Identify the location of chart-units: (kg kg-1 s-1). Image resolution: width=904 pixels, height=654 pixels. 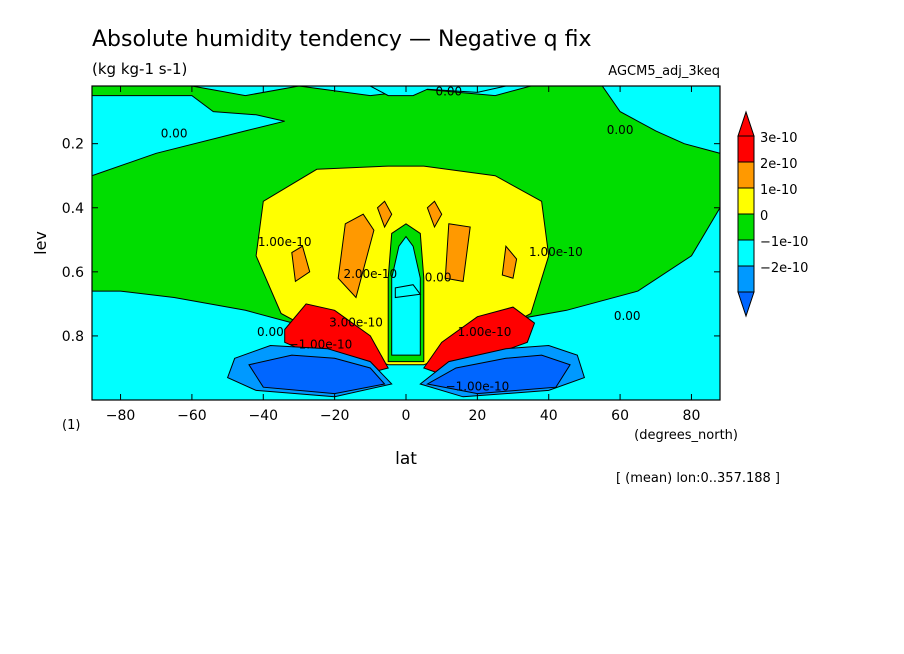
(139, 69).